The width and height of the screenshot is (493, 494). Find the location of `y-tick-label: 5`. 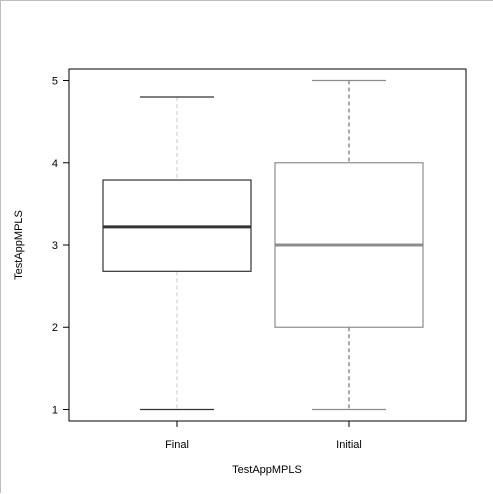

y-tick-label: 5 is located at coordinates (55, 82).